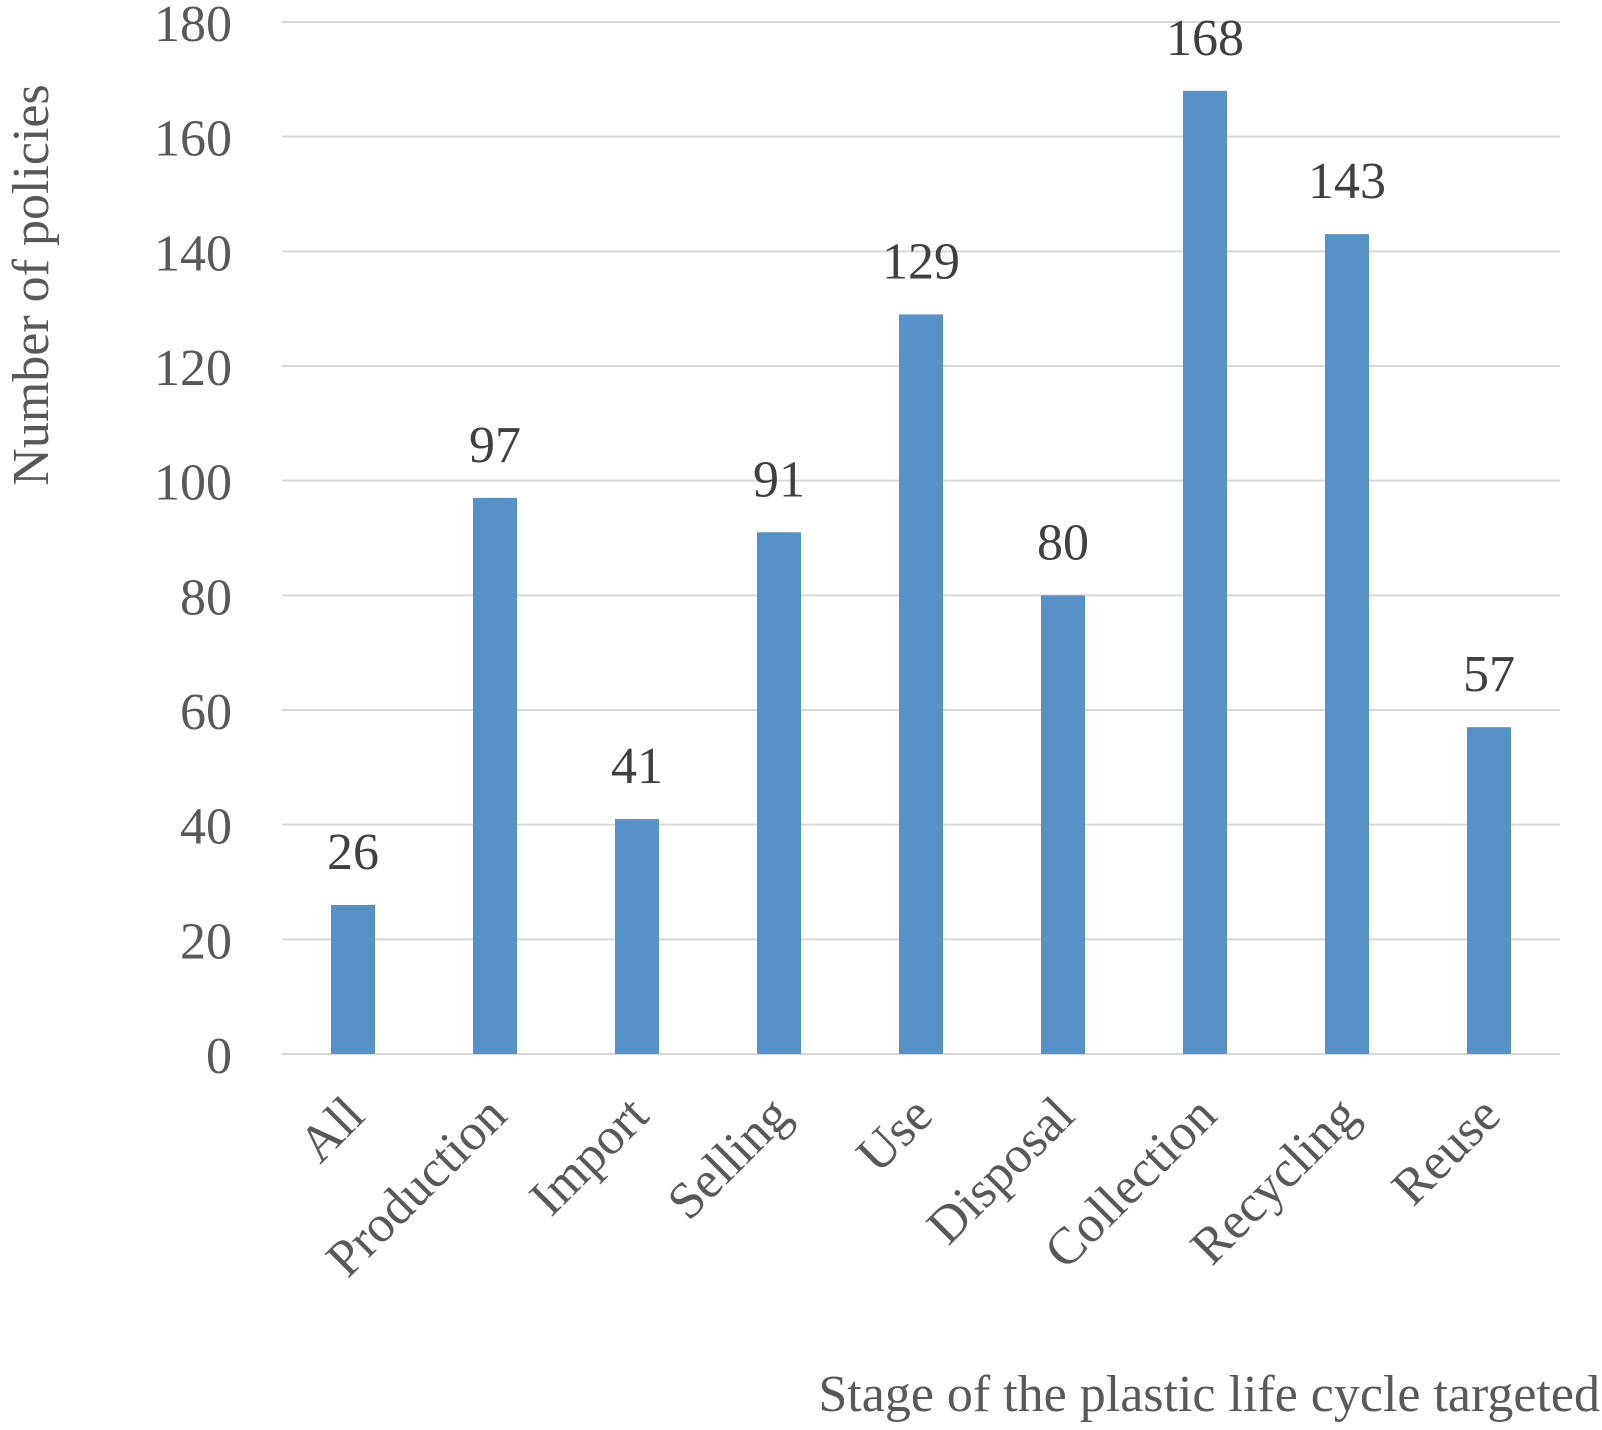 The height and width of the screenshot is (1430, 1602). I want to click on data-label: 143, so click(1347, 181).